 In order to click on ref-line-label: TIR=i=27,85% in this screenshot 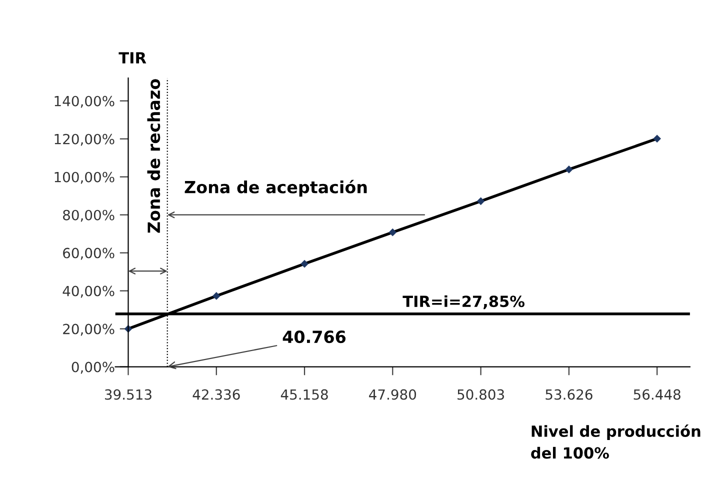, I will do `click(463, 302)`.